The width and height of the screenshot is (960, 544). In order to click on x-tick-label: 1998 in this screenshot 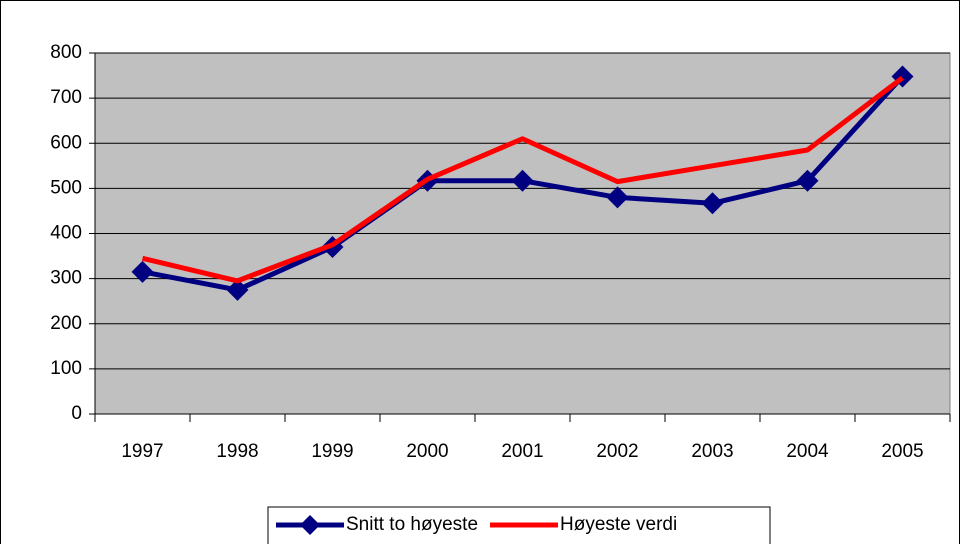, I will do `click(237, 451)`.